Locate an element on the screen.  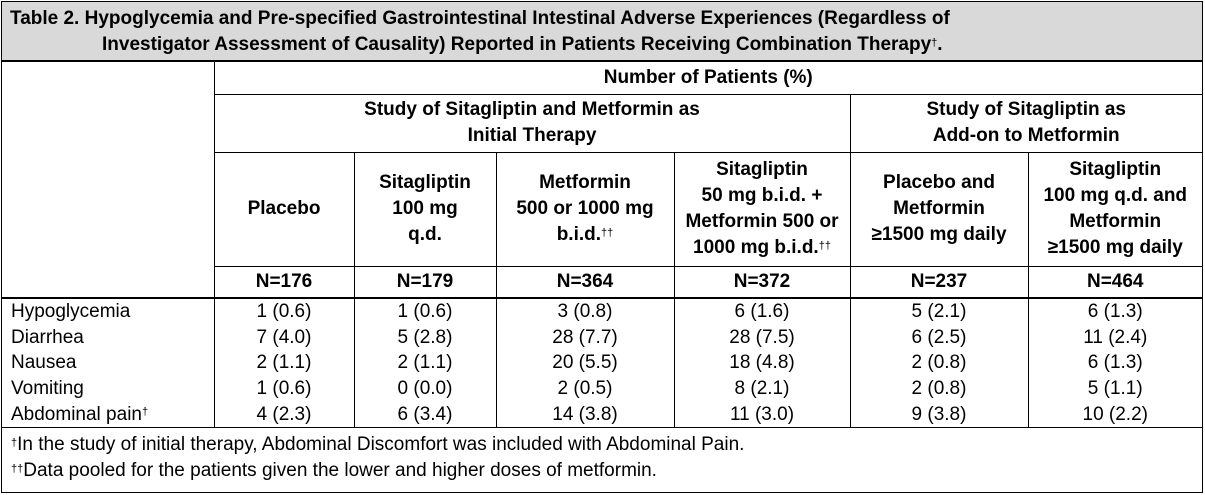
column-n-2: N=179 is located at coordinates (424, 282).